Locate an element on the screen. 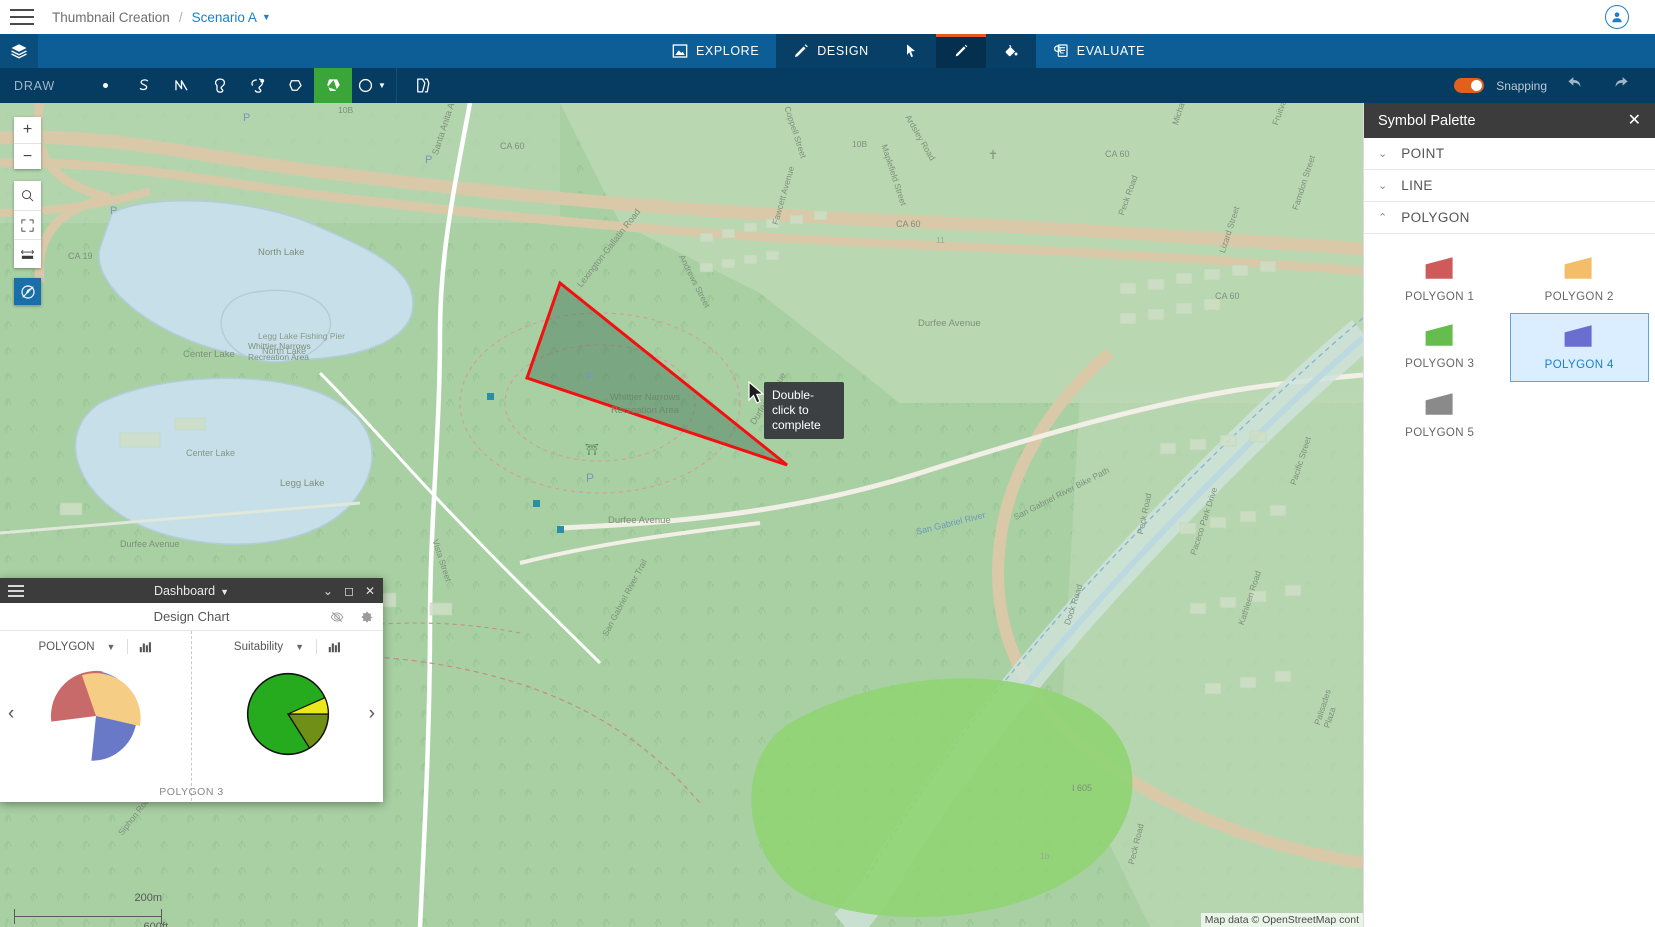 The height and width of the screenshot is (927, 1655). chart-polygon: POLYGON ▼ is located at coordinates (95, 716).